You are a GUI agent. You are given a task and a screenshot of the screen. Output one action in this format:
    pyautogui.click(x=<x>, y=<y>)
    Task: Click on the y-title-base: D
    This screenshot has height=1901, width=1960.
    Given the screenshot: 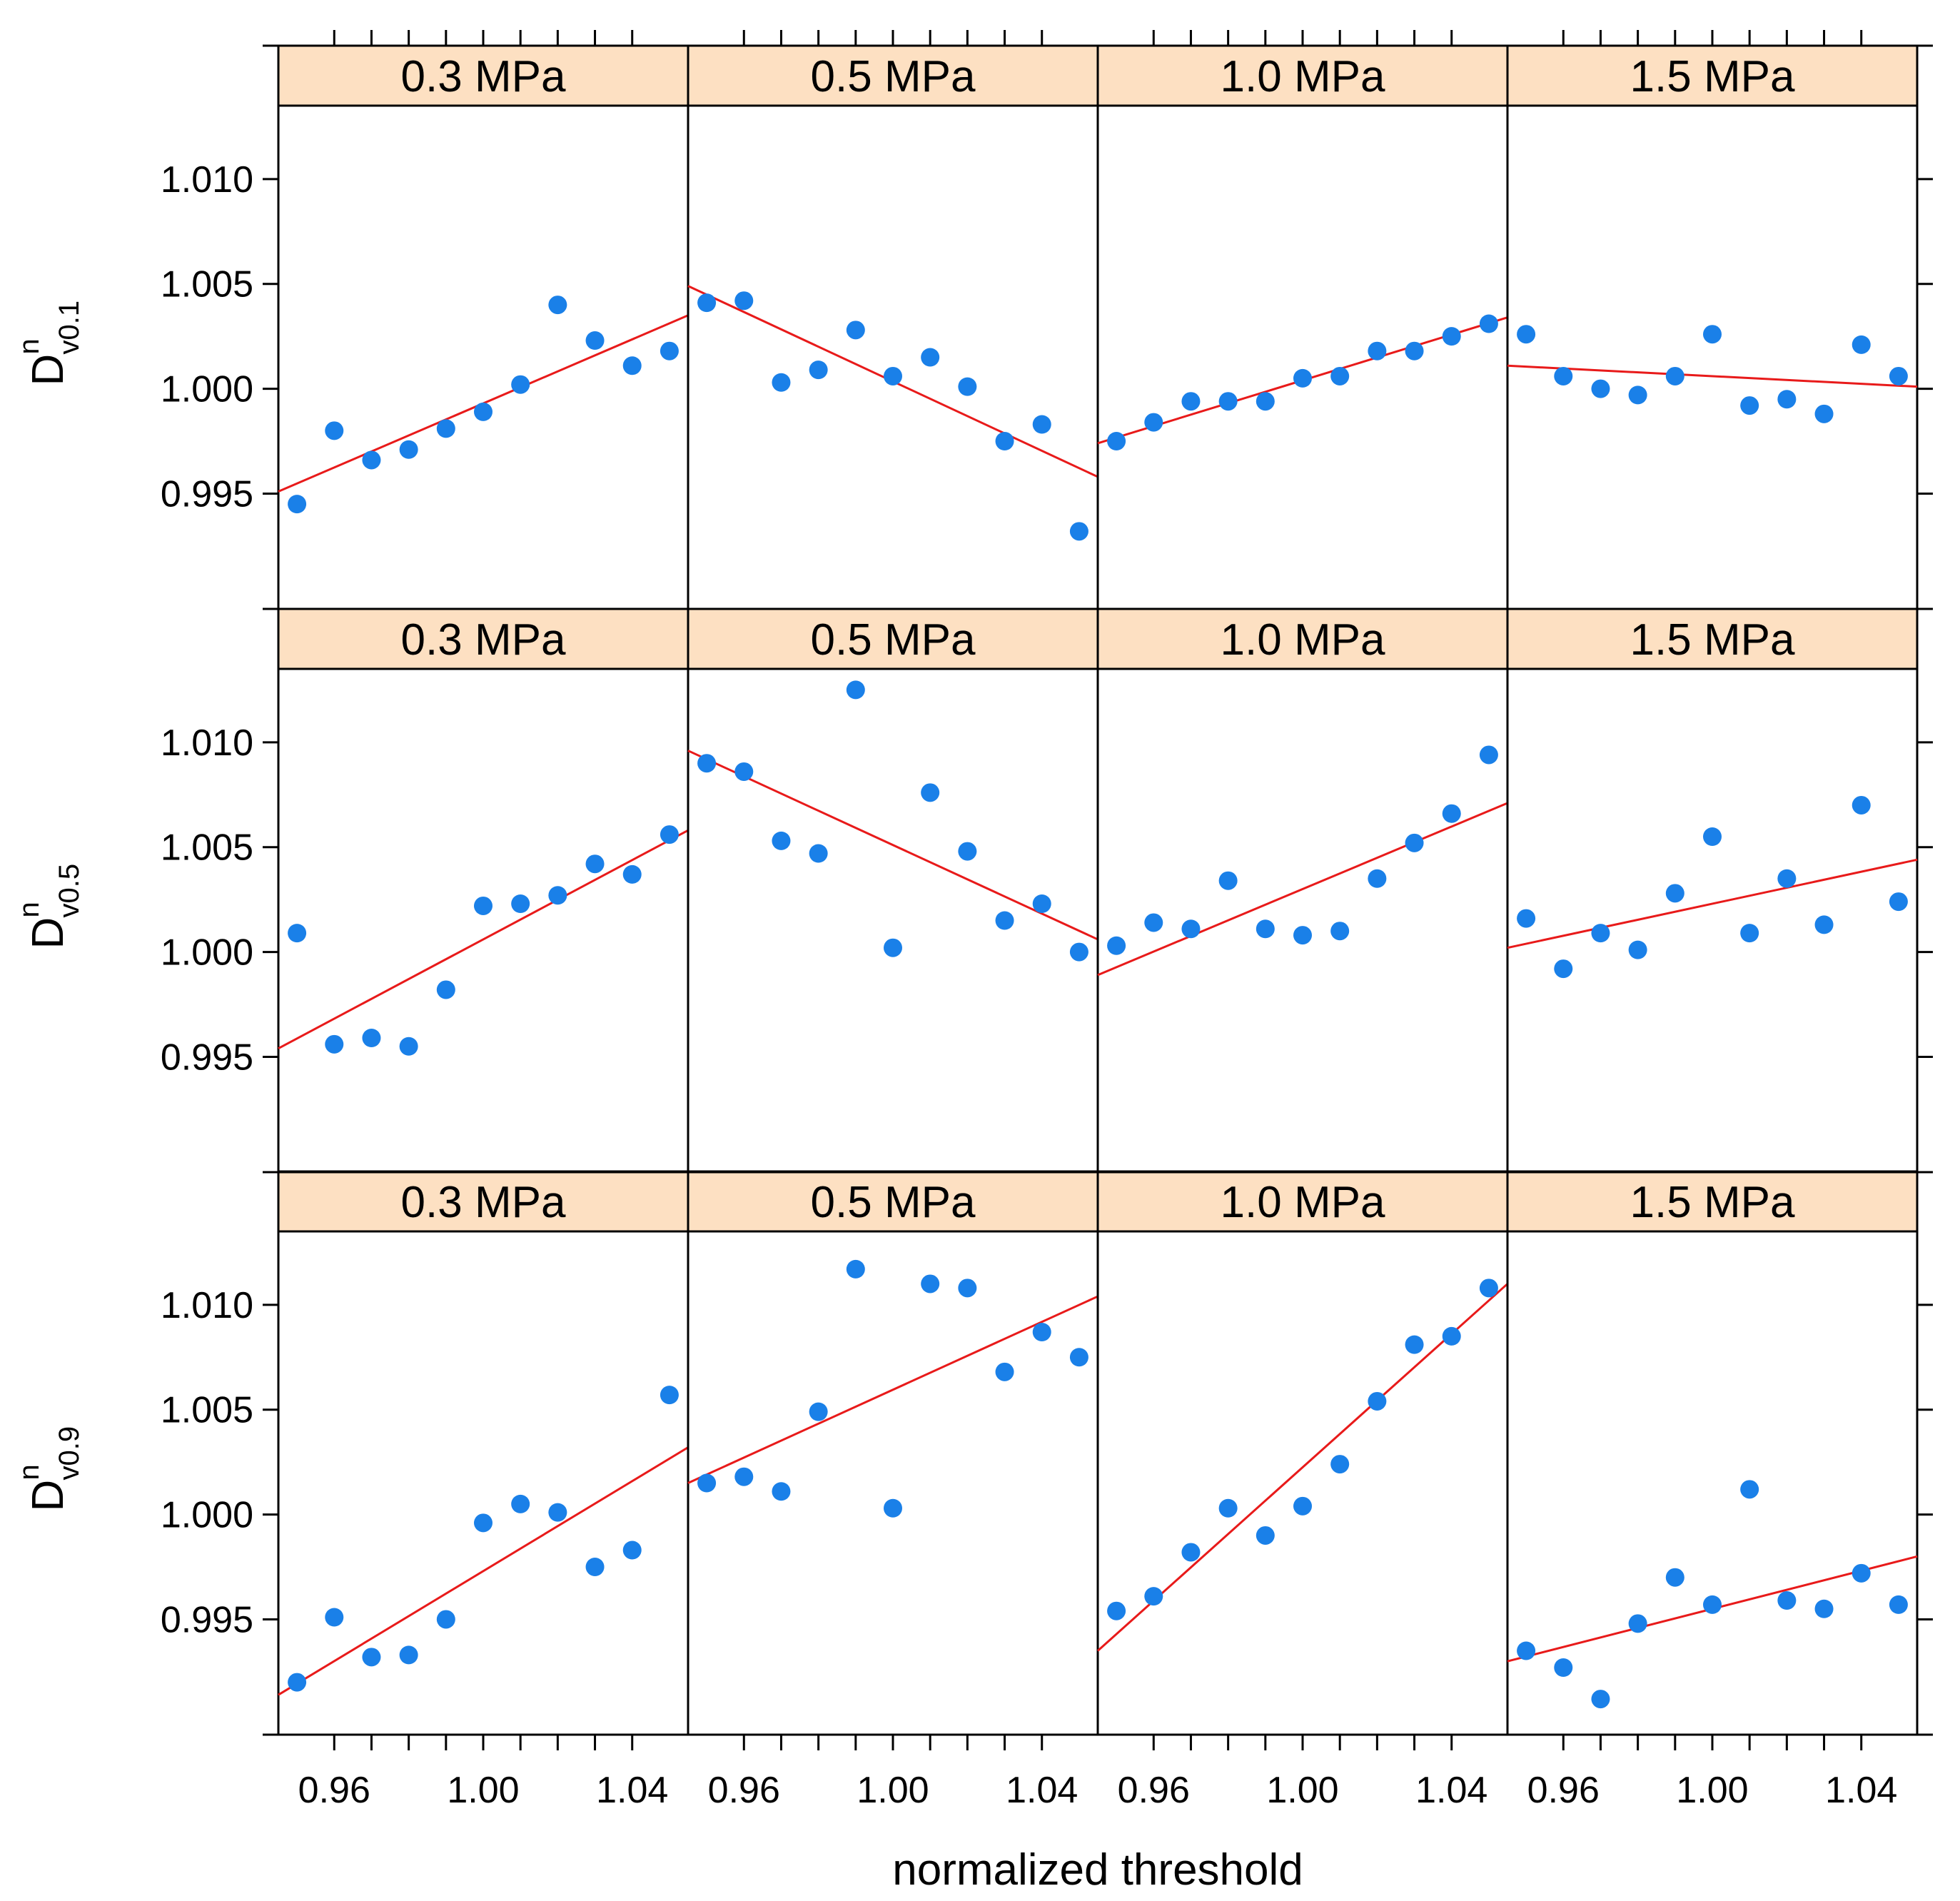 What is the action you would take?
    pyautogui.click(x=48, y=1496)
    